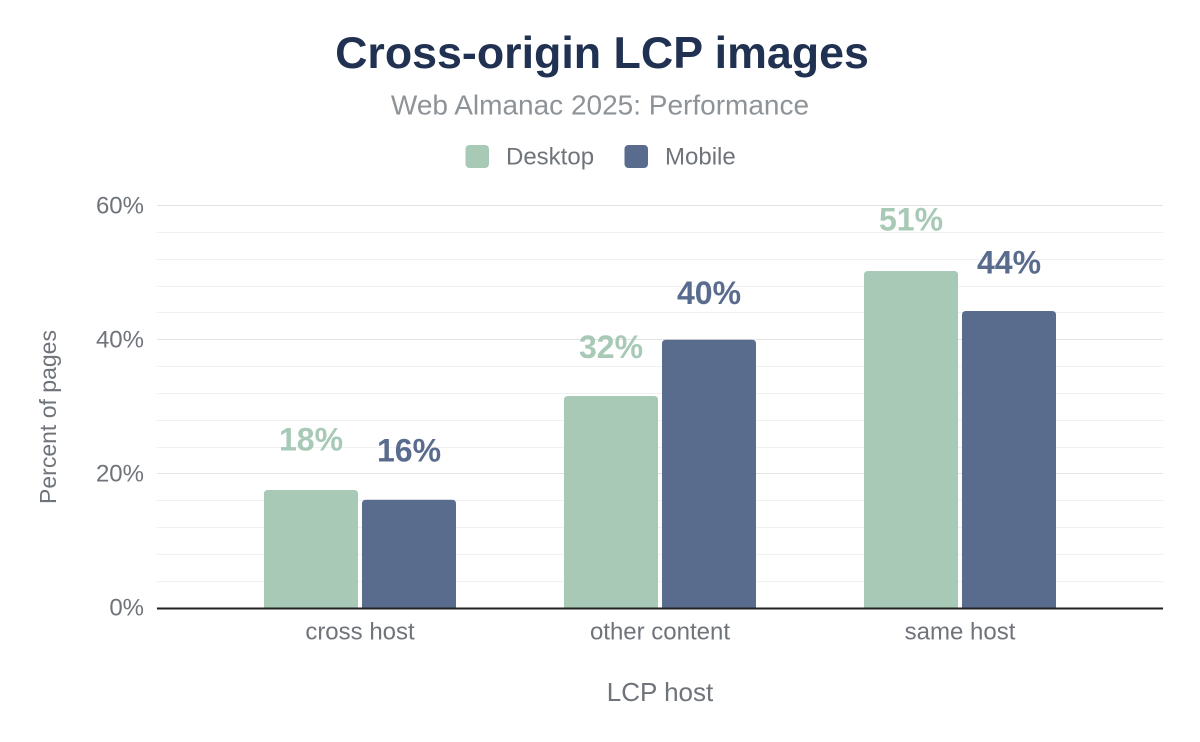  I want to click on svg-text: Percent of pages, so click(48, 417).